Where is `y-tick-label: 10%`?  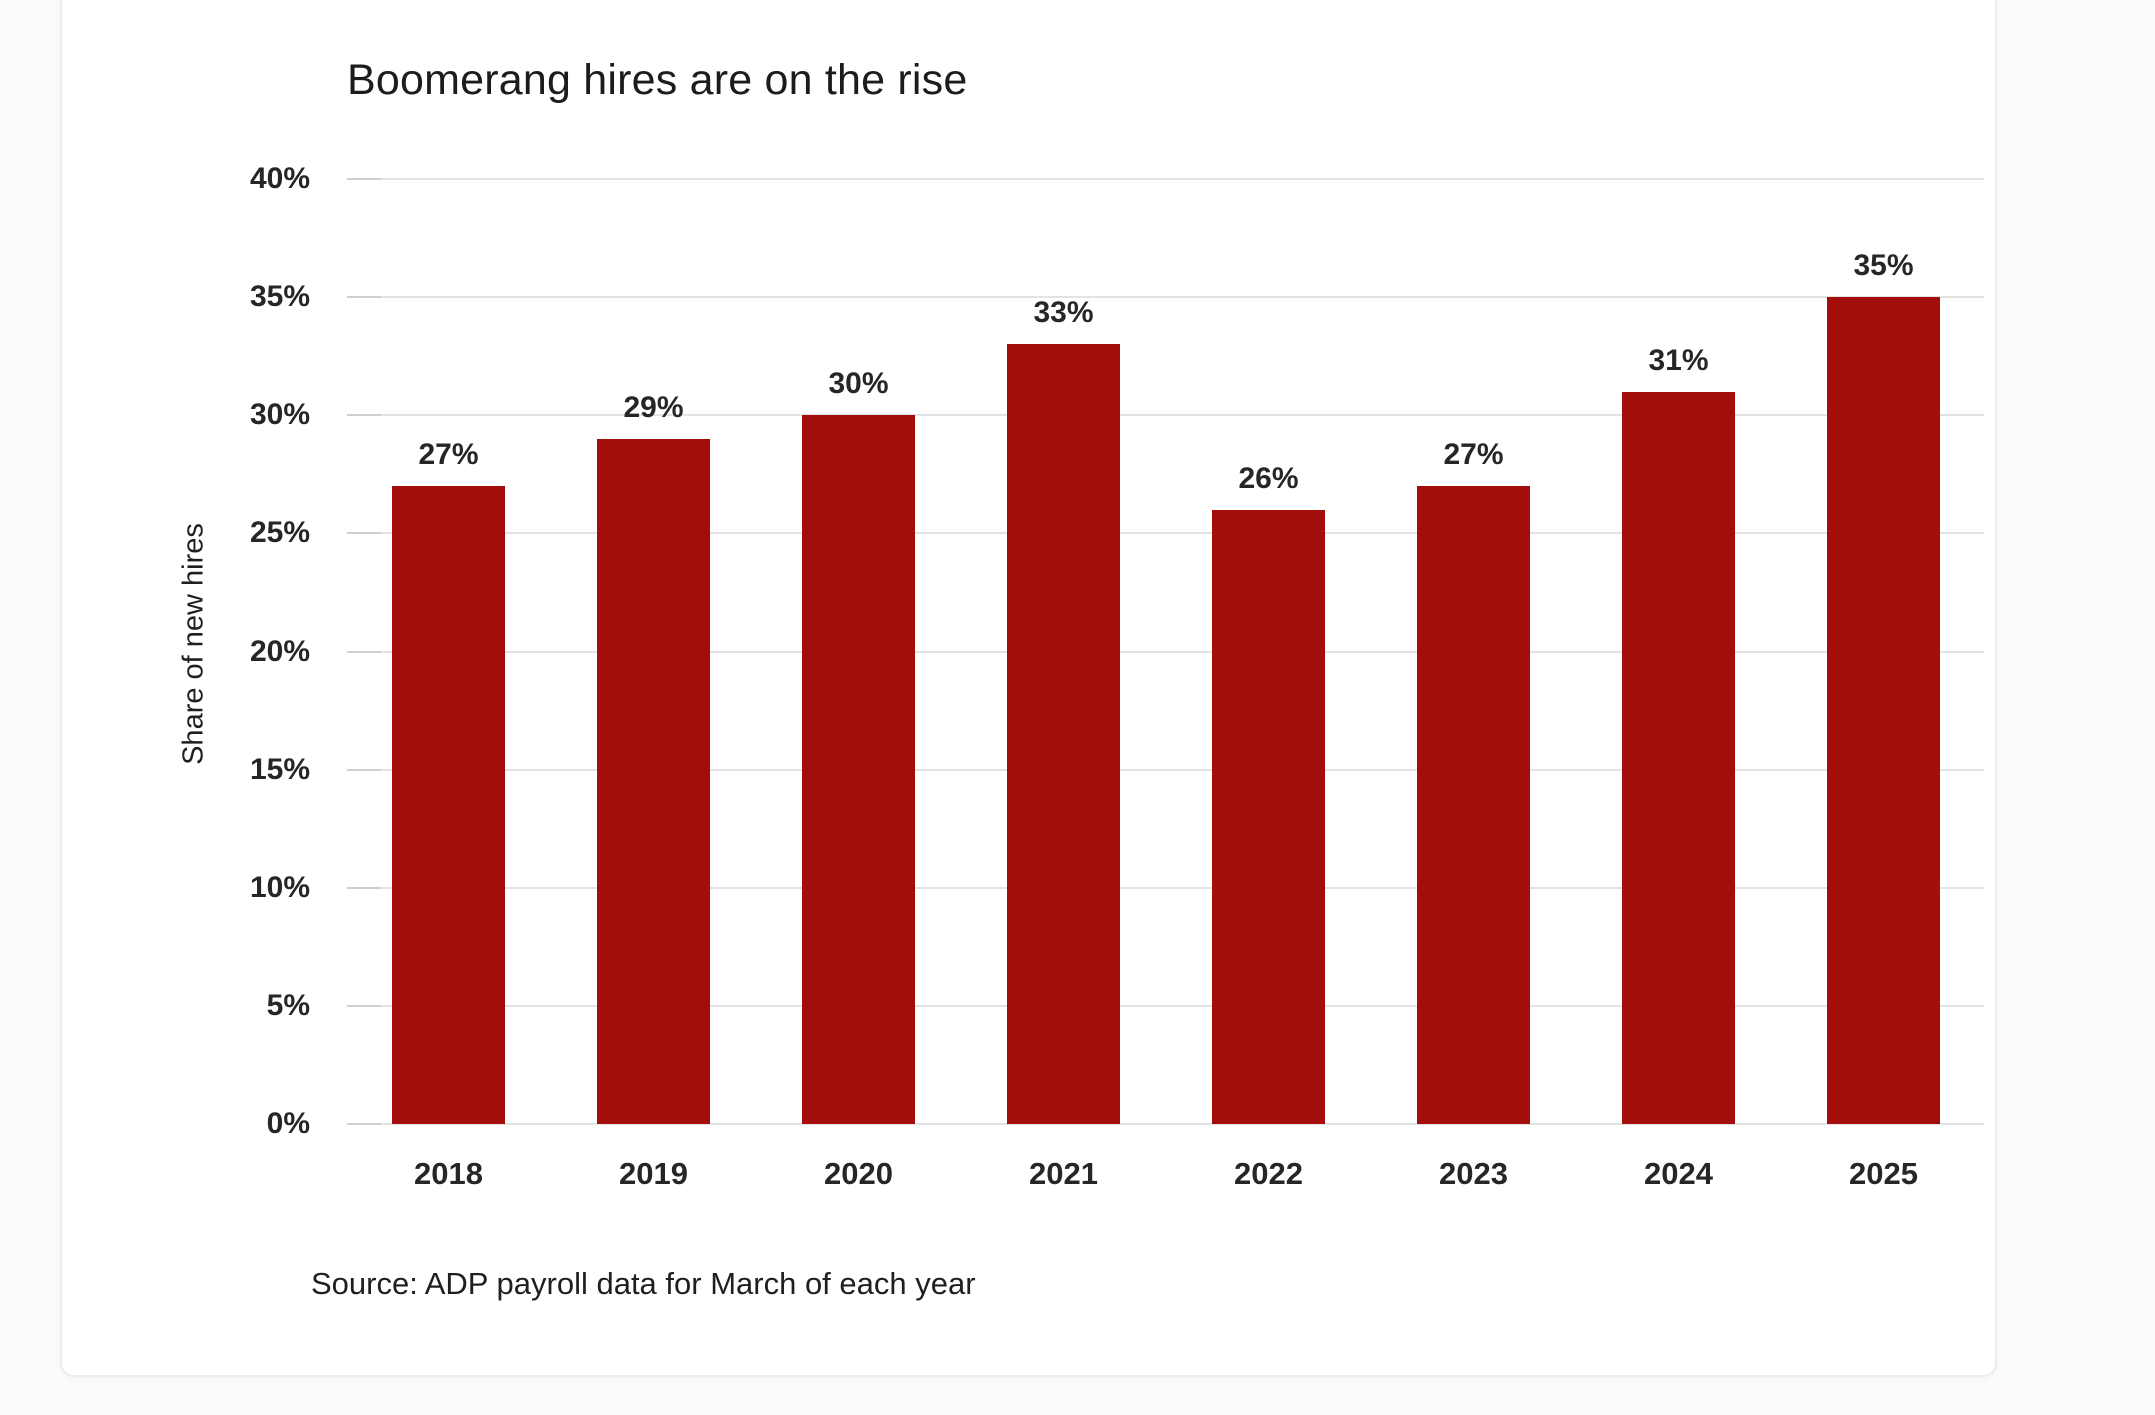 y-tick-label: 10% is located at coordinates (279, 887).